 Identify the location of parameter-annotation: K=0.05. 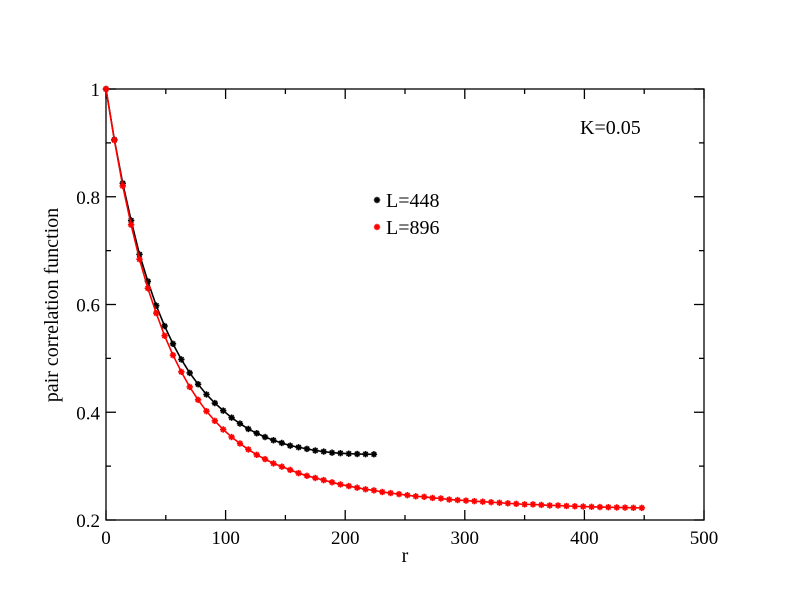
(610, 128).